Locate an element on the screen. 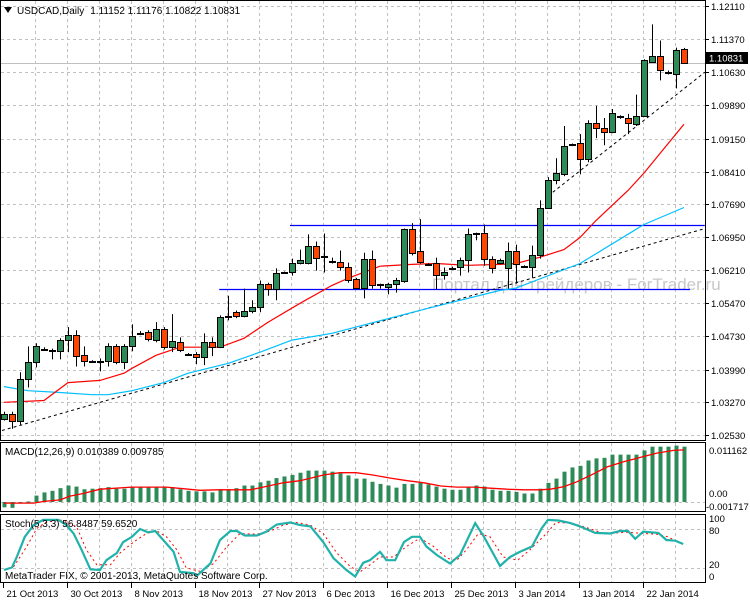  price-tick-label: 1.09890 is located at coordinates (728, 106).